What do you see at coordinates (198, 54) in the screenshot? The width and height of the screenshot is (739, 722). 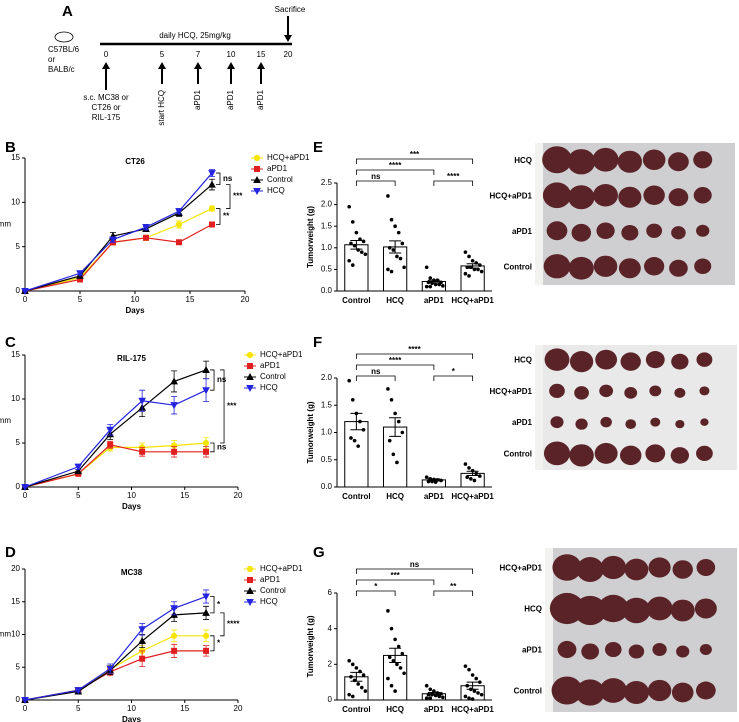 I see `day-label: 7` at bounding box center [198, 54].